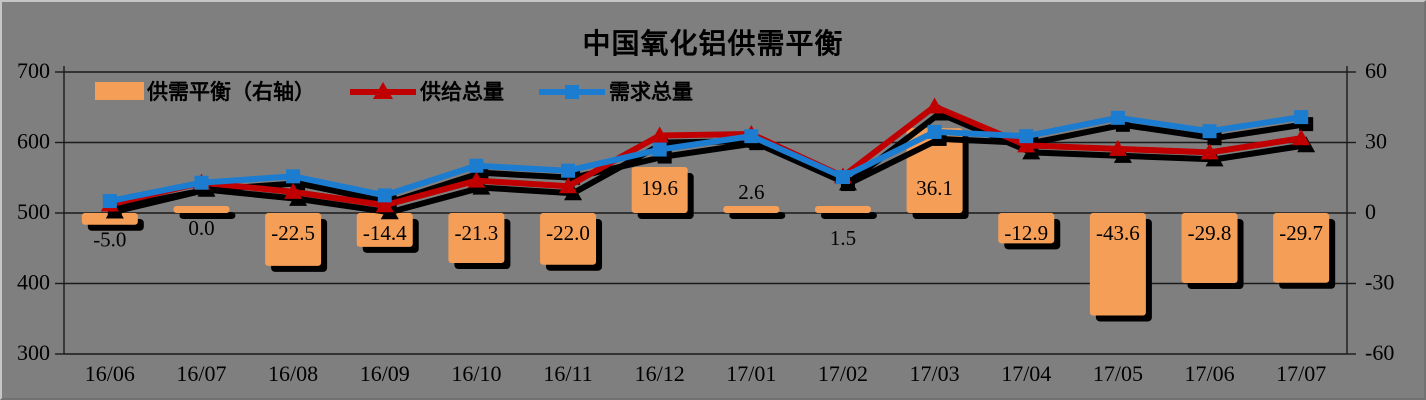  I want to click on x-axis-label: 17/07, so click(1301, 373).